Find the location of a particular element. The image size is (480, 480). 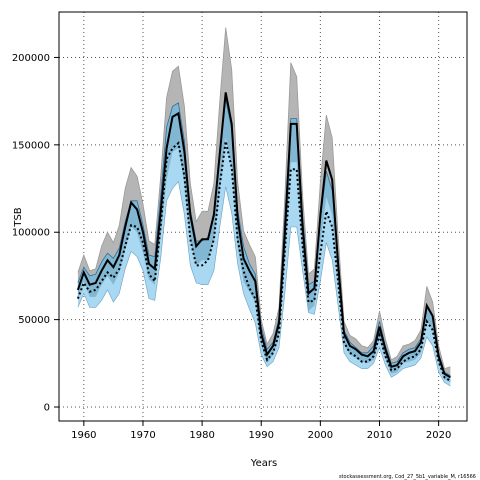

y-tick-label: 100000 is located at coordinates (31, 233).